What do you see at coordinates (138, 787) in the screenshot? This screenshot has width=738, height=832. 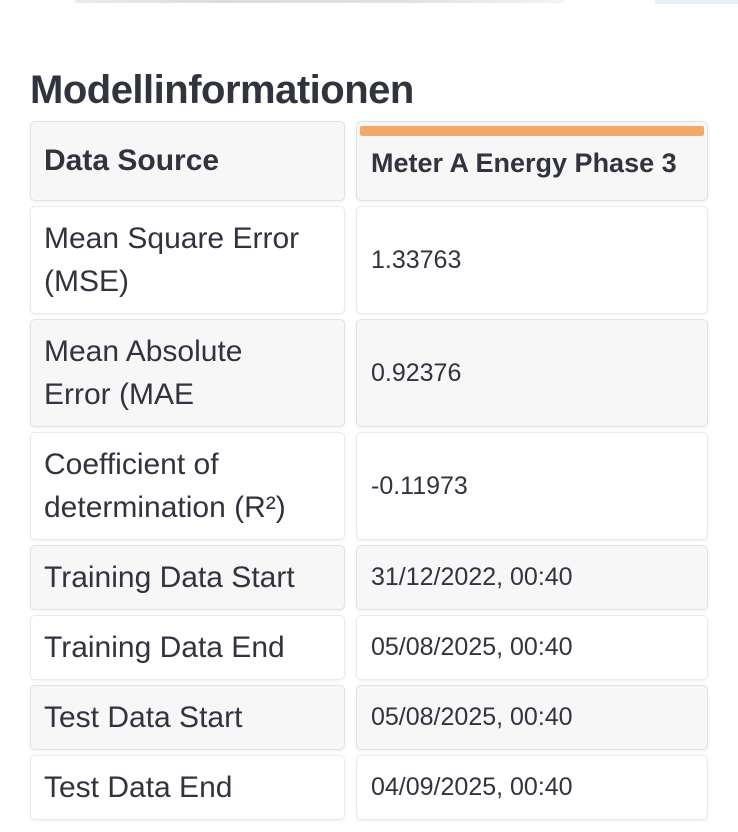 I see `row-label-text: Test Data End` at bounding box center [138, 787].